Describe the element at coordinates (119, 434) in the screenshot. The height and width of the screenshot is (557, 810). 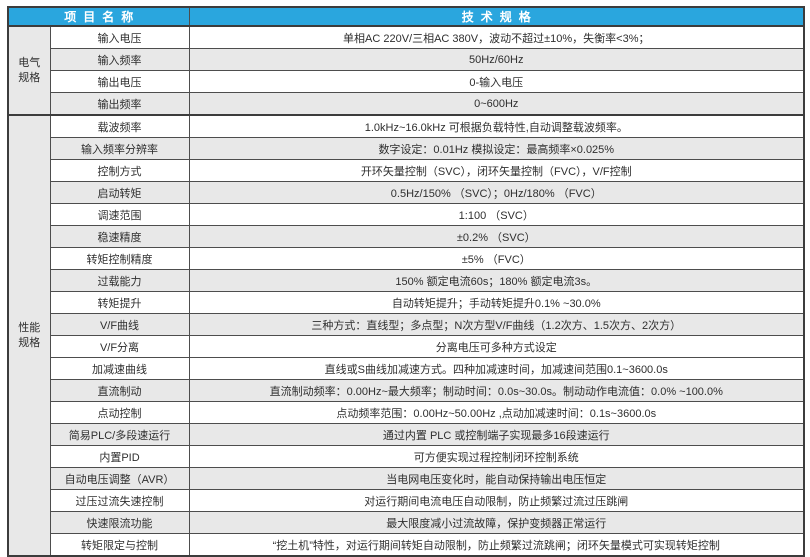
I see `item-name-cell: 简易PLC/多段速运行` at that location.